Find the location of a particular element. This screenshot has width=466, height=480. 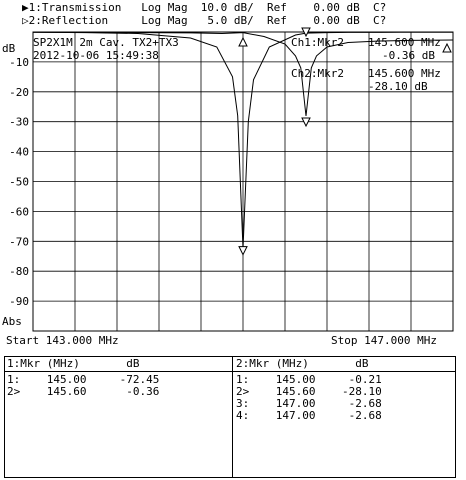

y-tick-label: -30 is located at coordinates (19, 122).